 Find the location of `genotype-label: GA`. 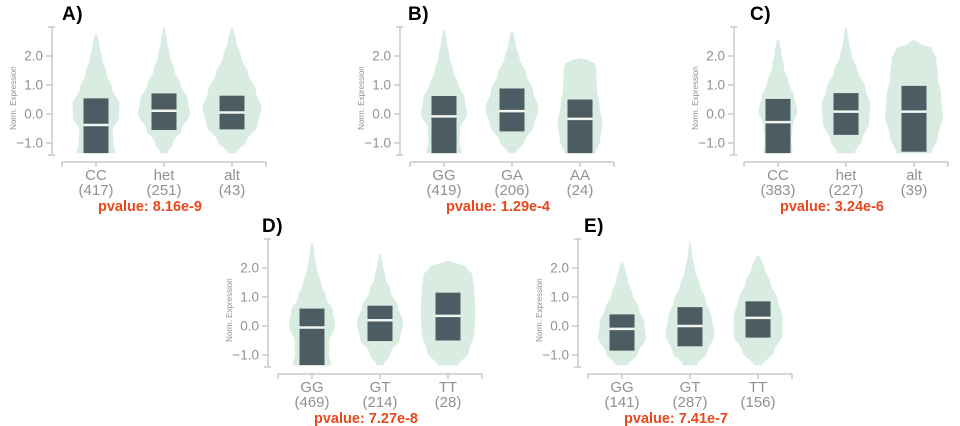

genotype-label: GA is located at coordinates (512, 175).